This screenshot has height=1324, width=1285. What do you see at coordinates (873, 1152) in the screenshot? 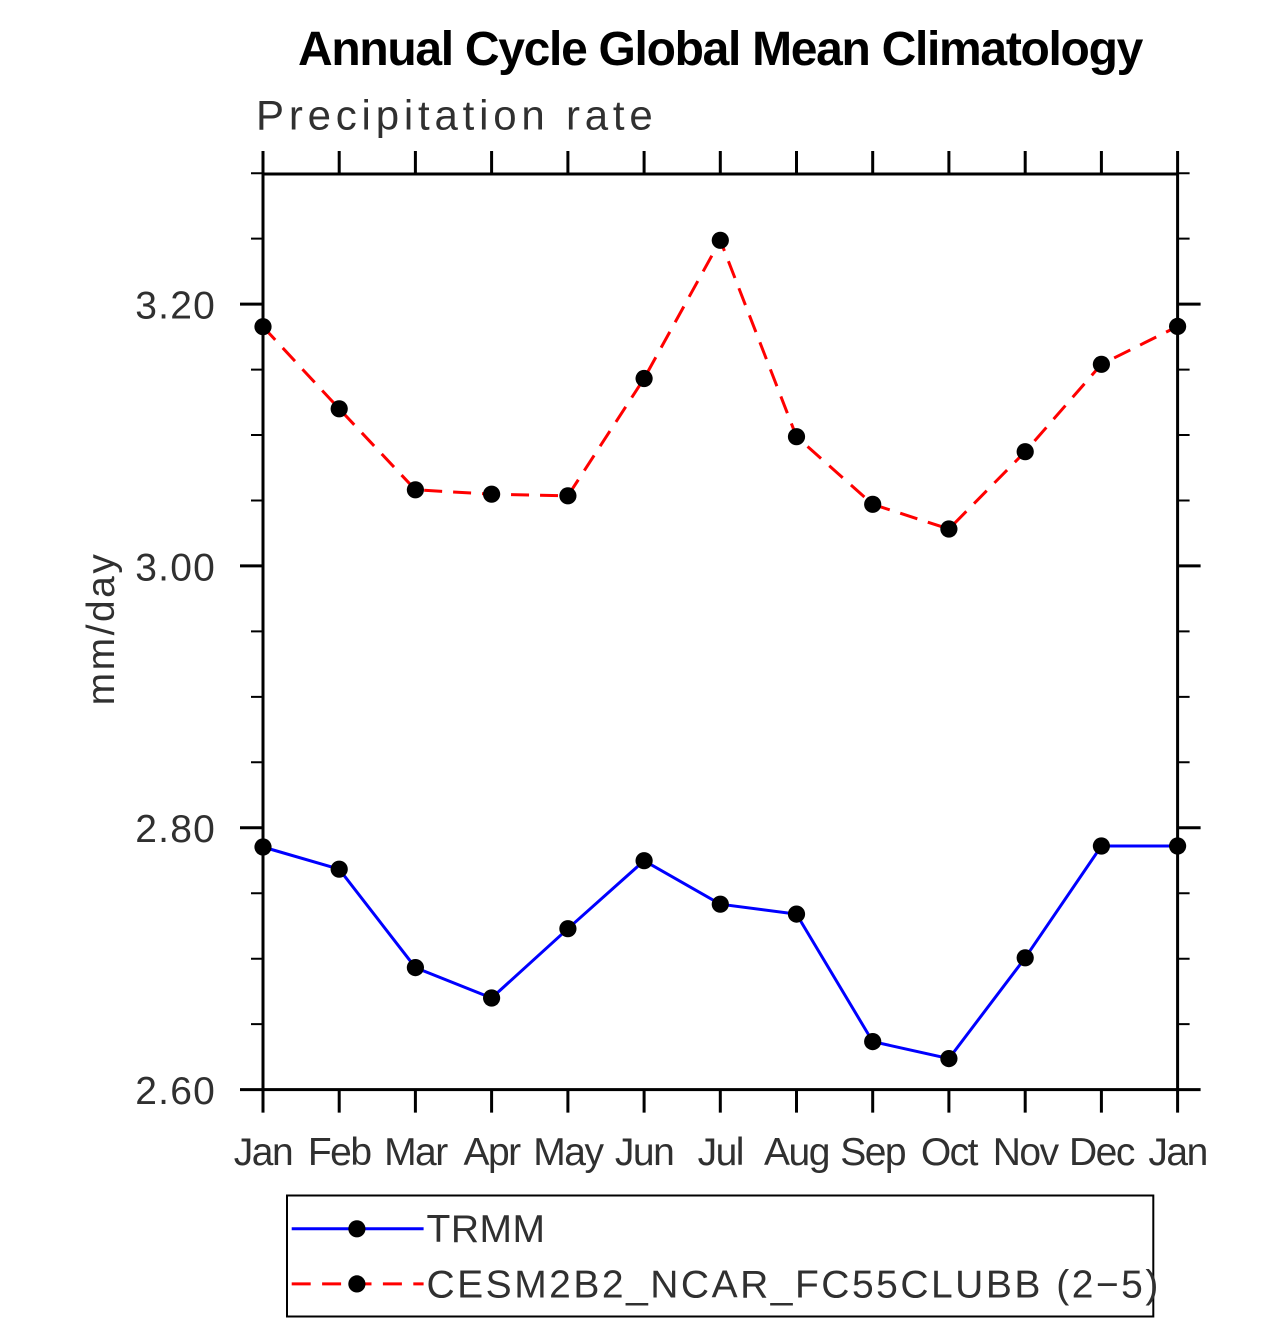
I see `svg-text: Sep` at bounding box center [873, 1152].